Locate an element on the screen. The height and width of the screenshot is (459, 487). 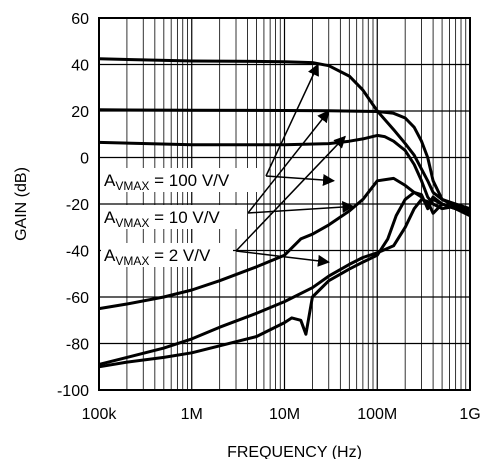
x-tick-label: 1G is located at coordinates (469, 414).